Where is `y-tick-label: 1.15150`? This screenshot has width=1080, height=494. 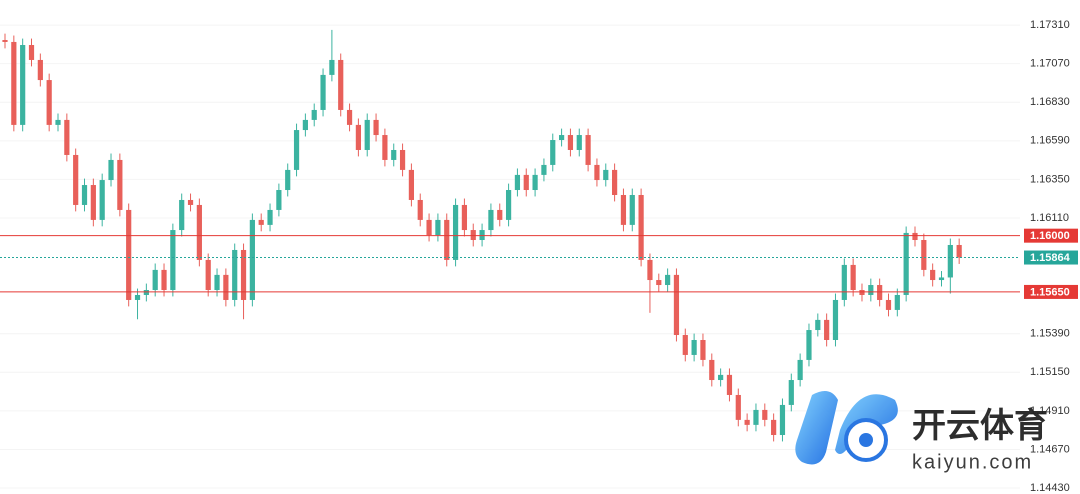 y-tick-label: 1.15150 is located at coordinates (1050, 372).